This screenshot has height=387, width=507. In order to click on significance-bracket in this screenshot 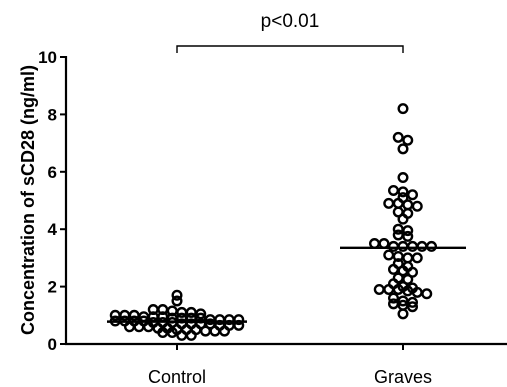, I will do `click(290, 49)`.